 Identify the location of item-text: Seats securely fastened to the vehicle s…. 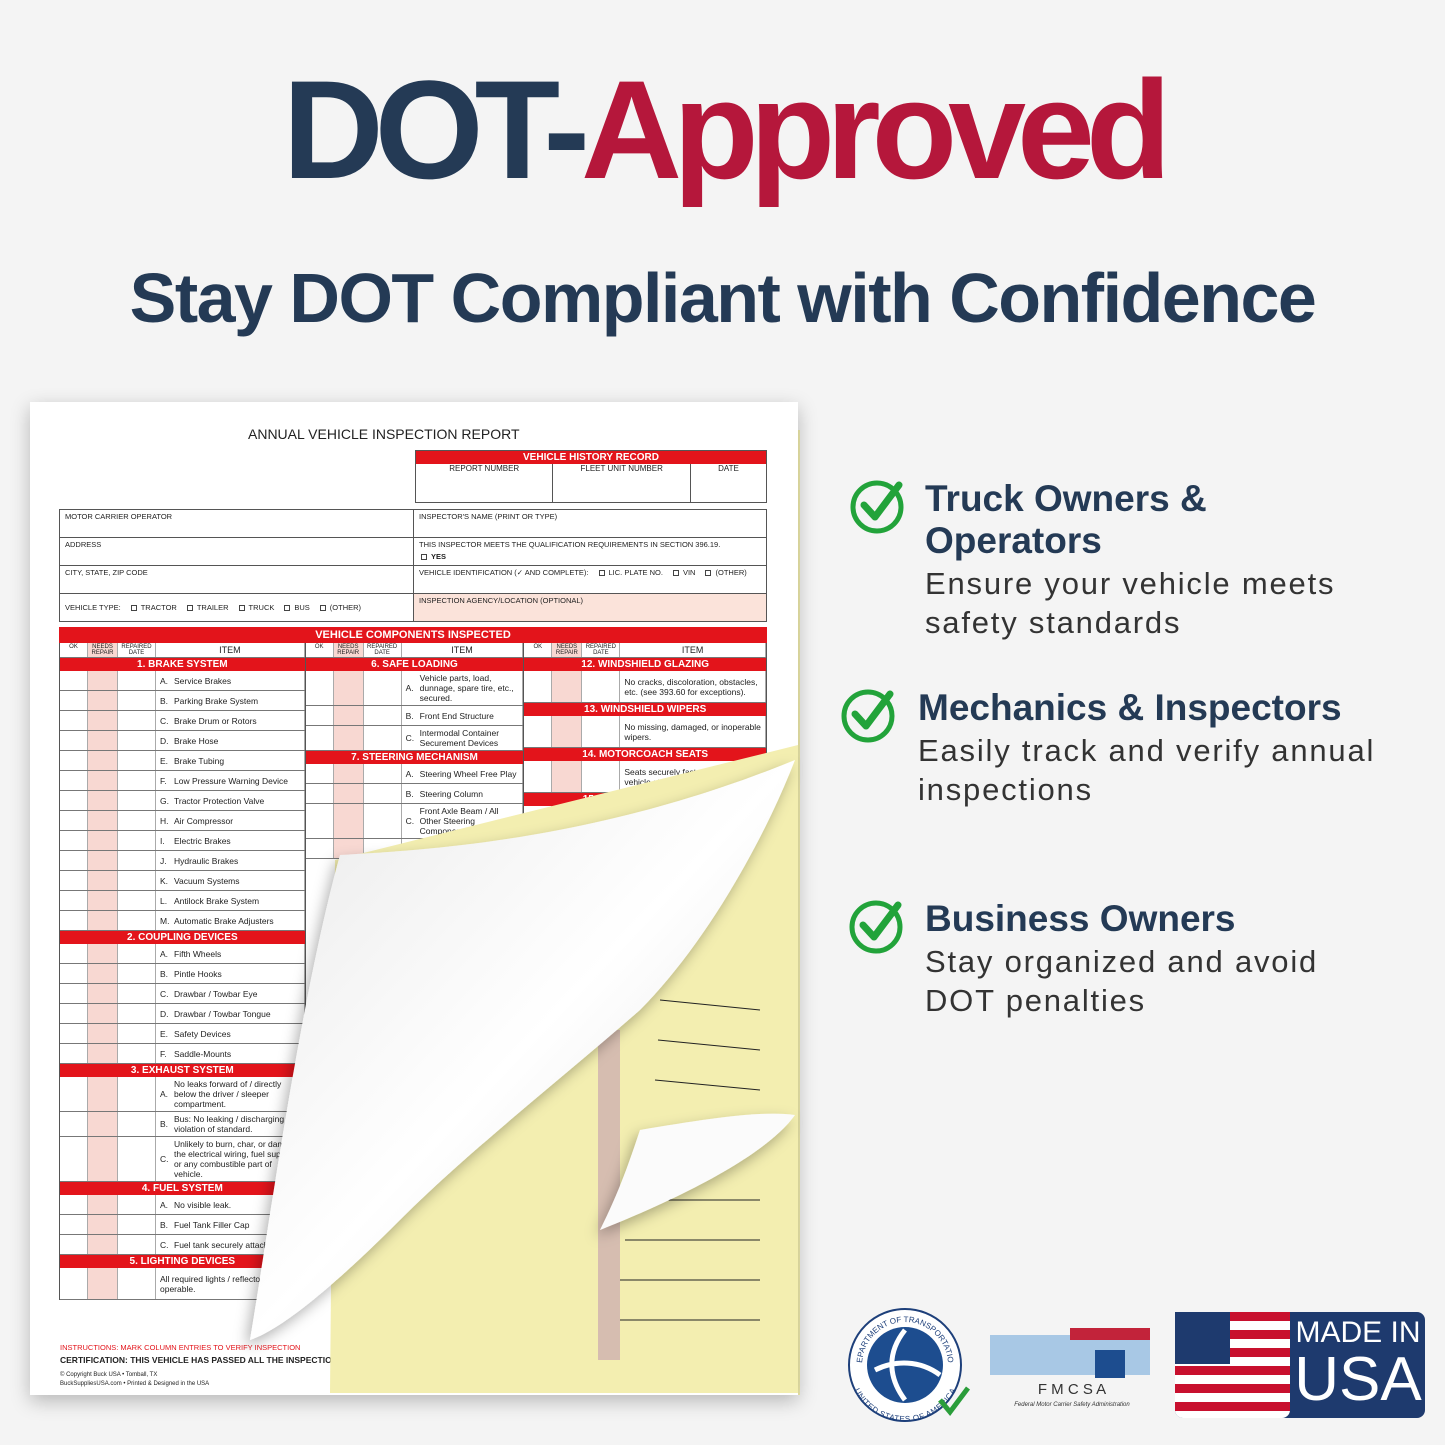
(681, 776).